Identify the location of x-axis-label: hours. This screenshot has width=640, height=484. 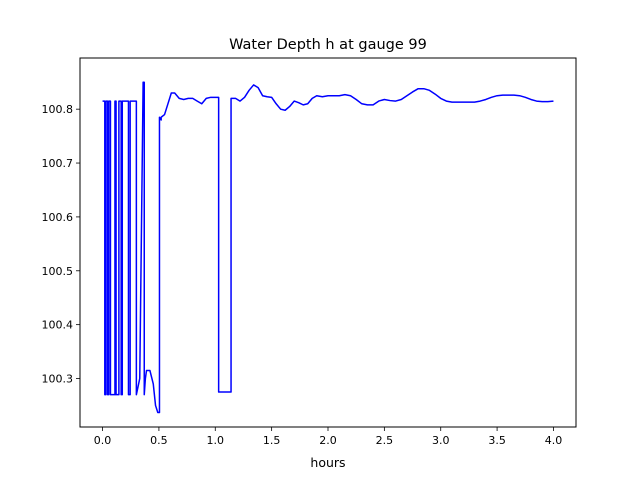
(327, 462).